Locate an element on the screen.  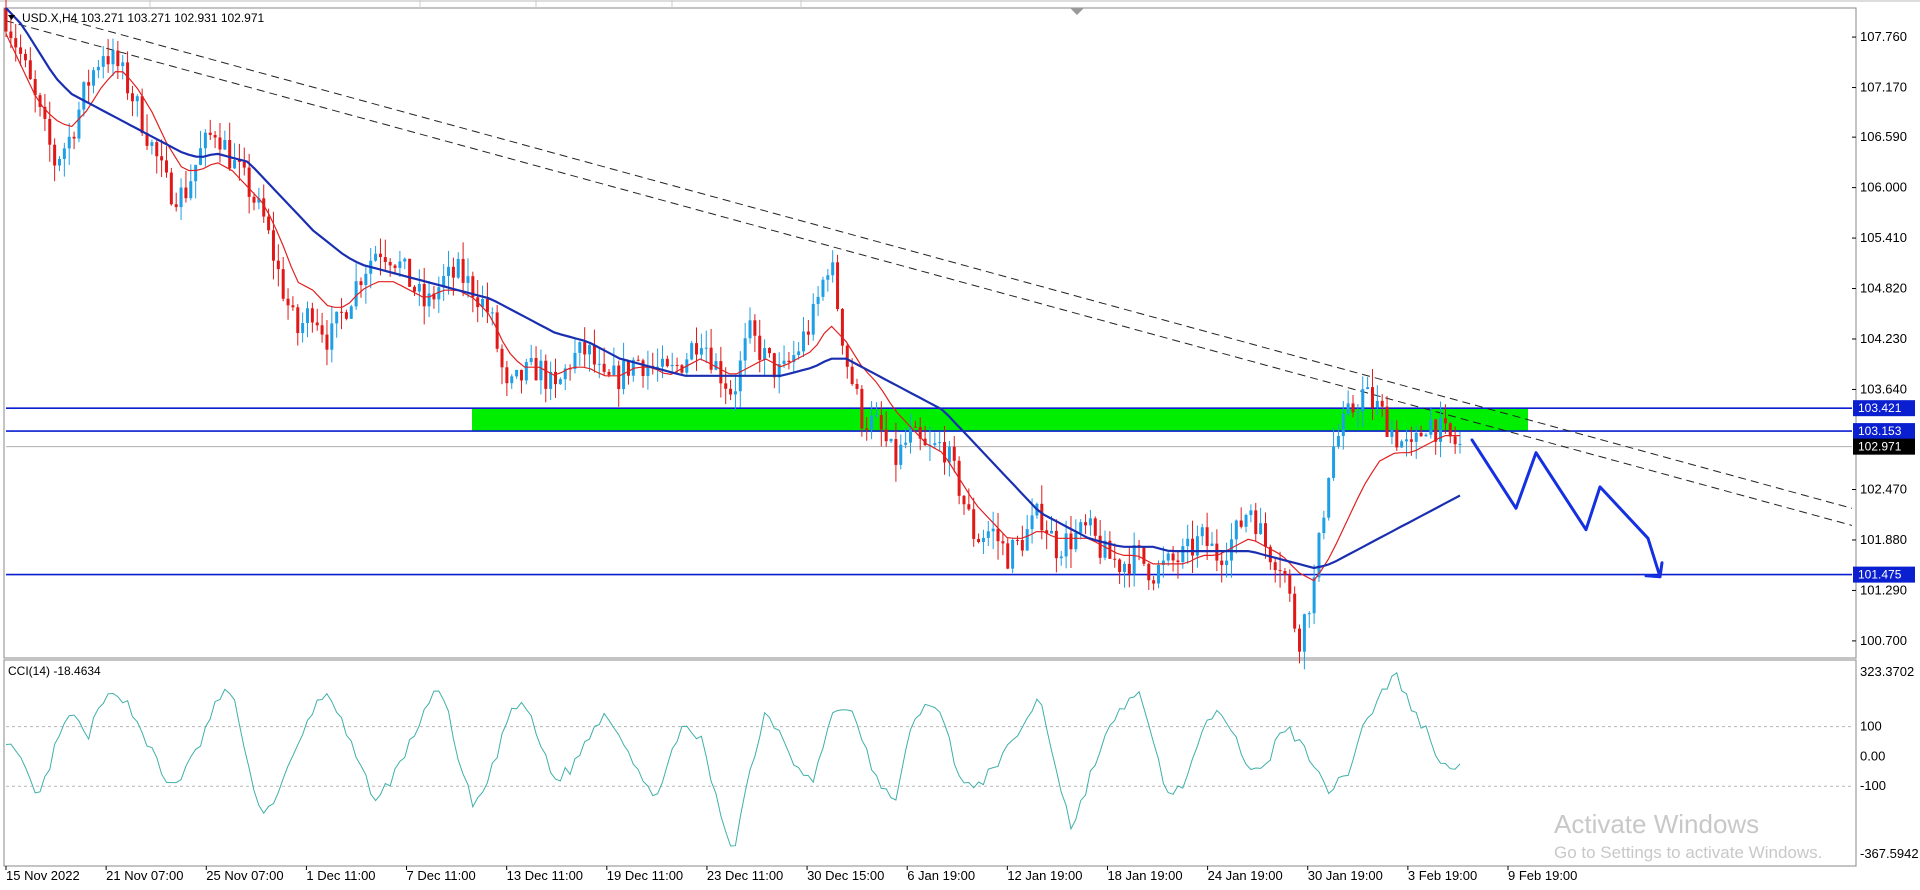
time-tick-label: 15 Nov 2022 is located at coordinates (43, 875).